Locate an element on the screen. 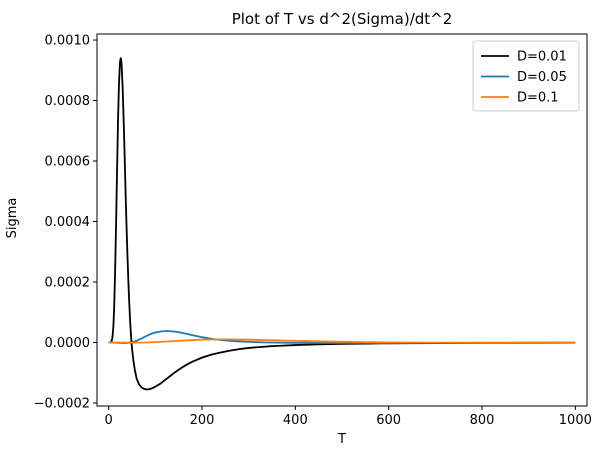 This screenshot has width=598, height=456. y-axis-title: Sigma is located at coordinates (12, 218).